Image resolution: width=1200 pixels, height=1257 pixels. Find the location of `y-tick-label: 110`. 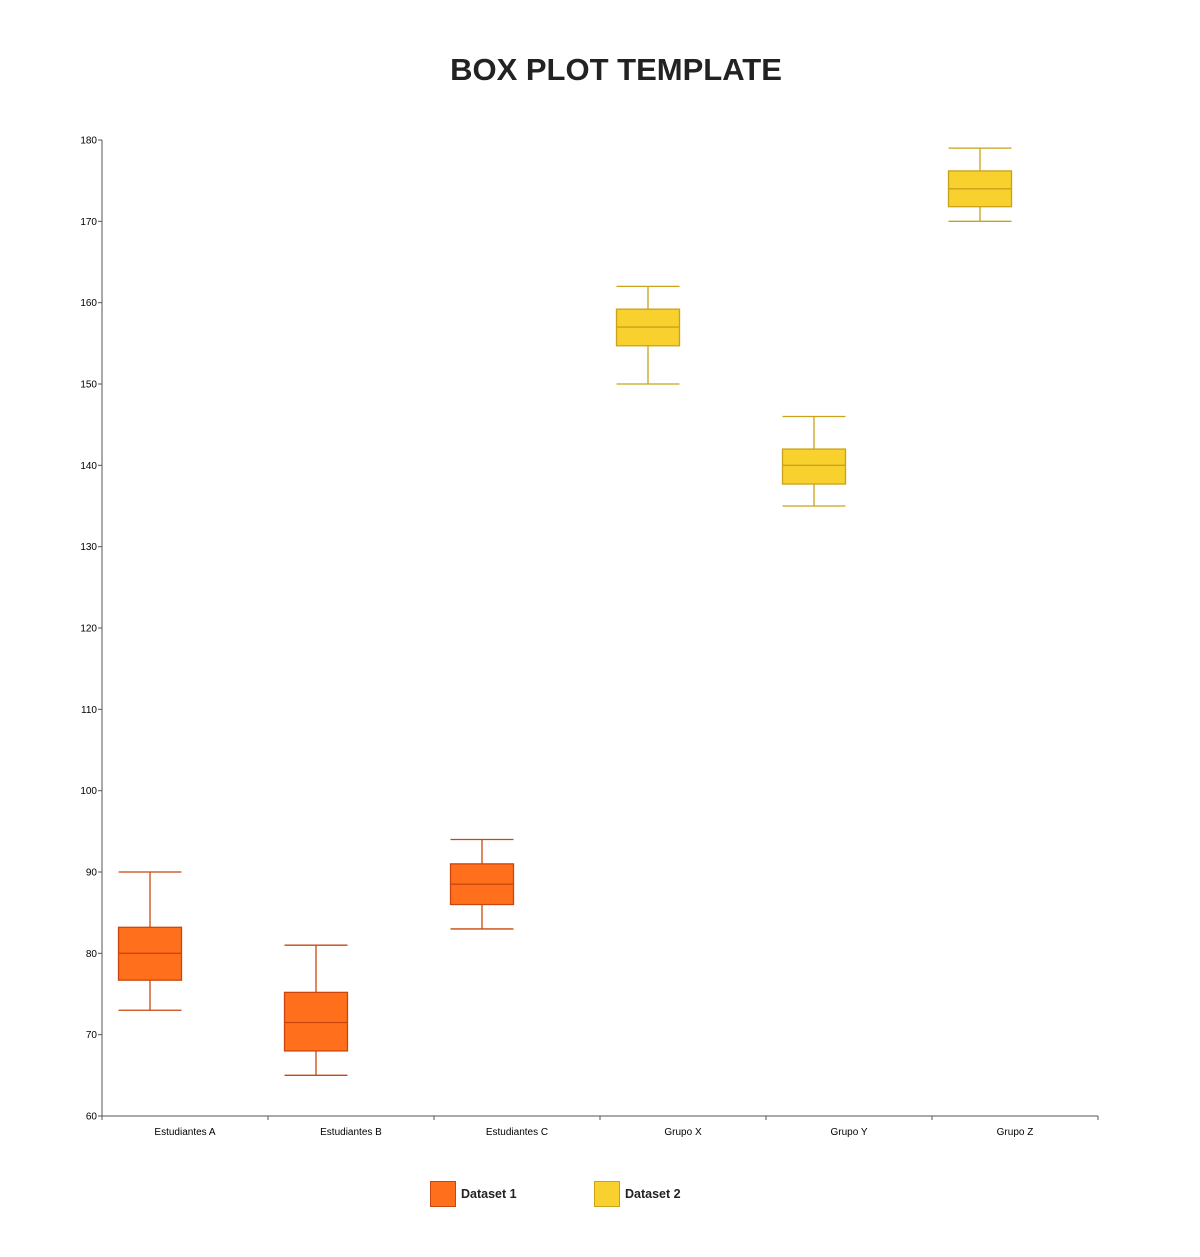

y-tick-label: 110 is located at coordinates (89, 710).